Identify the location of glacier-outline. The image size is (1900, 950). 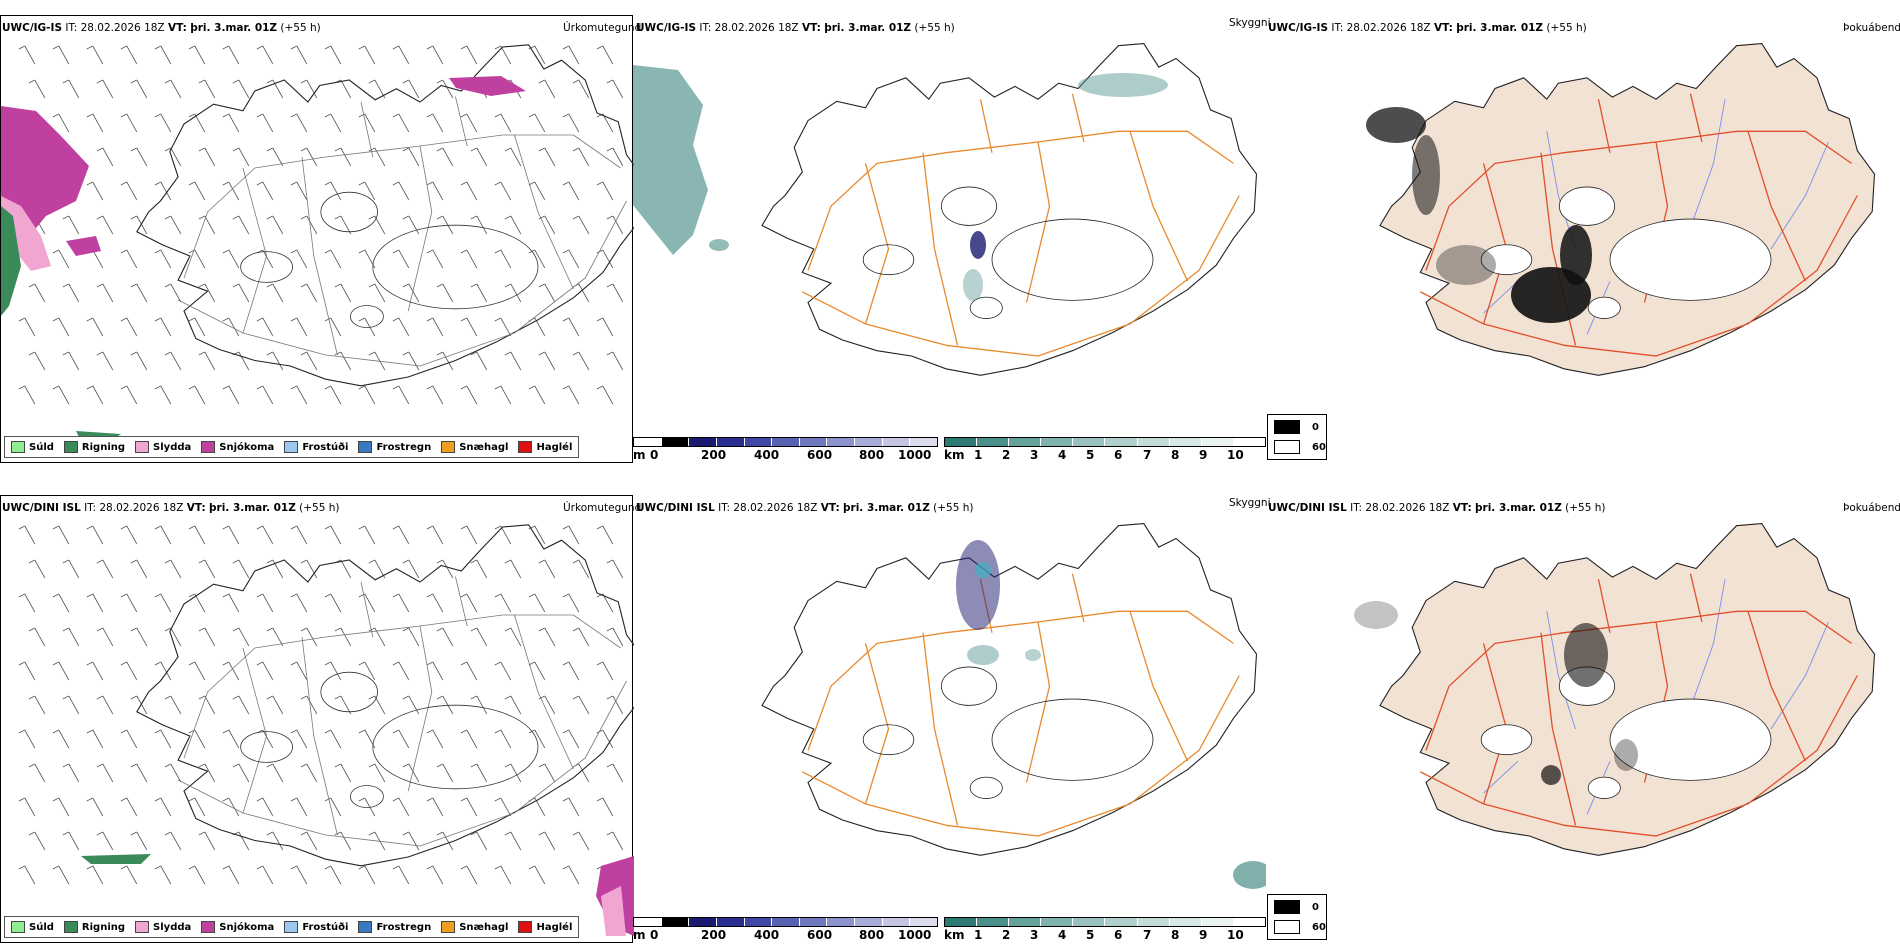
(1690, 739).